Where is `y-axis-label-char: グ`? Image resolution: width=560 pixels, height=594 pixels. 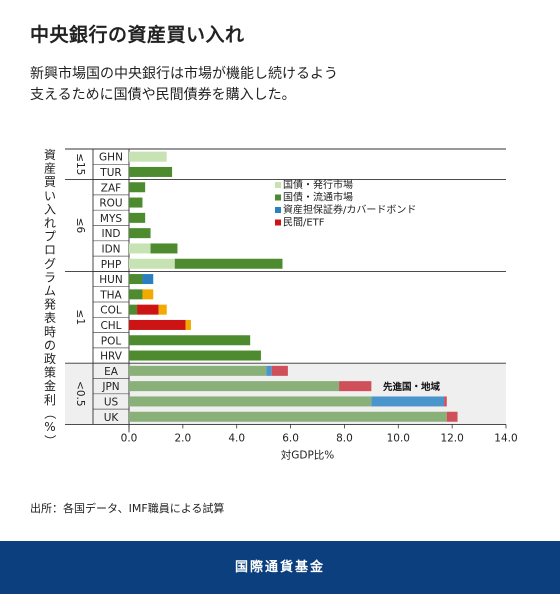
y-axis-label-char: グ is located at coordinates (50, 264).